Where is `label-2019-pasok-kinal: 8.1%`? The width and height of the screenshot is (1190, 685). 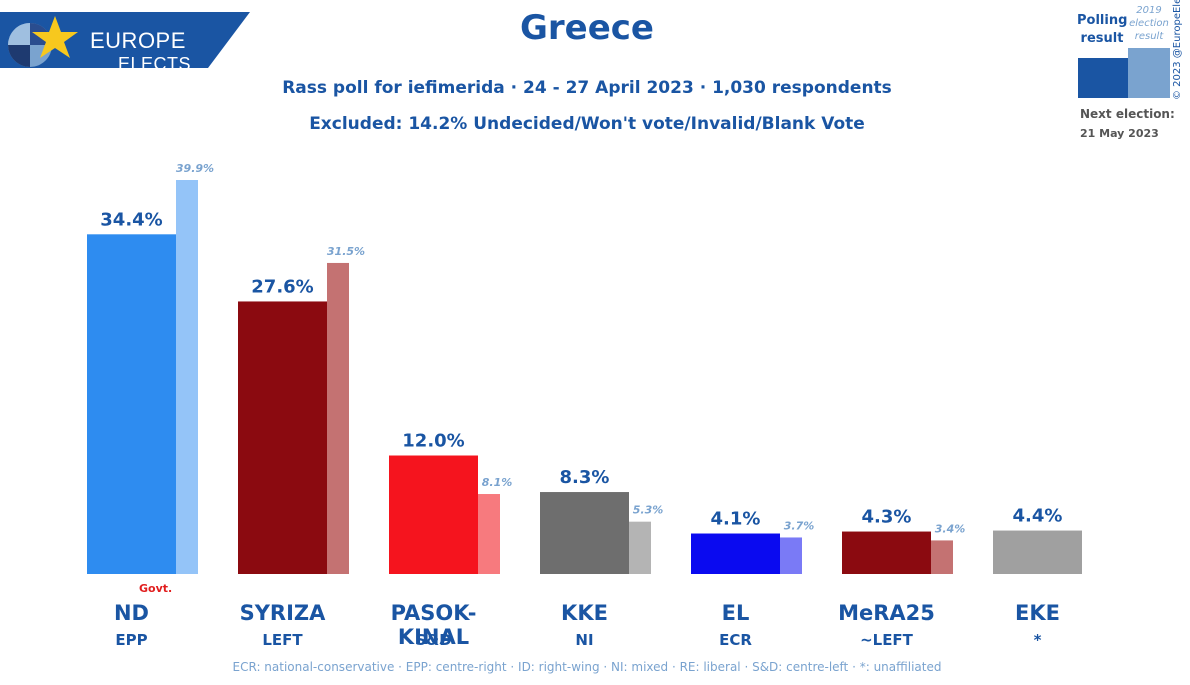 label-2019-pasok-kinal: 8.1% is located at coordinates (497, 482).